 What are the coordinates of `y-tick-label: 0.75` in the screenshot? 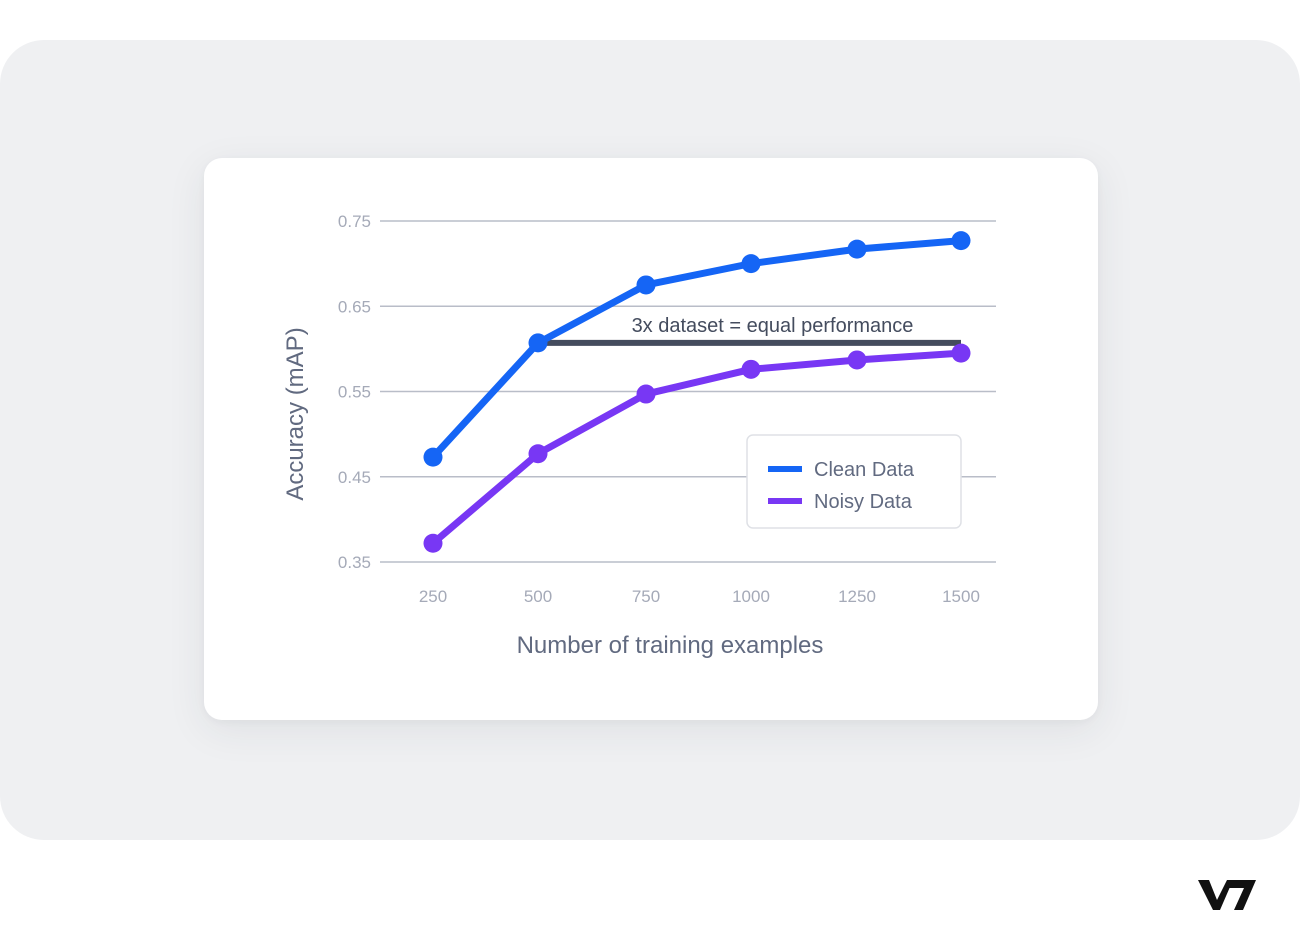 It's located at (354, 221).